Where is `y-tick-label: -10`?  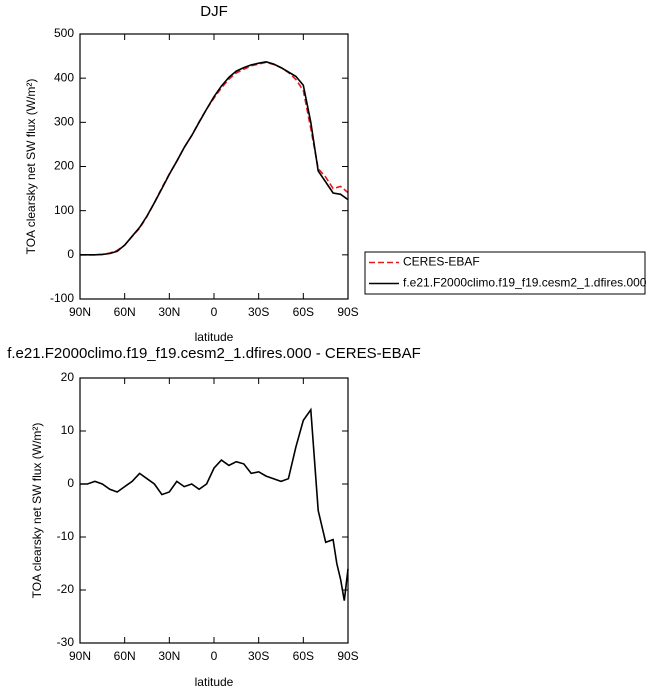 y-tick-label: -10 is located at coordinates (66, 536).